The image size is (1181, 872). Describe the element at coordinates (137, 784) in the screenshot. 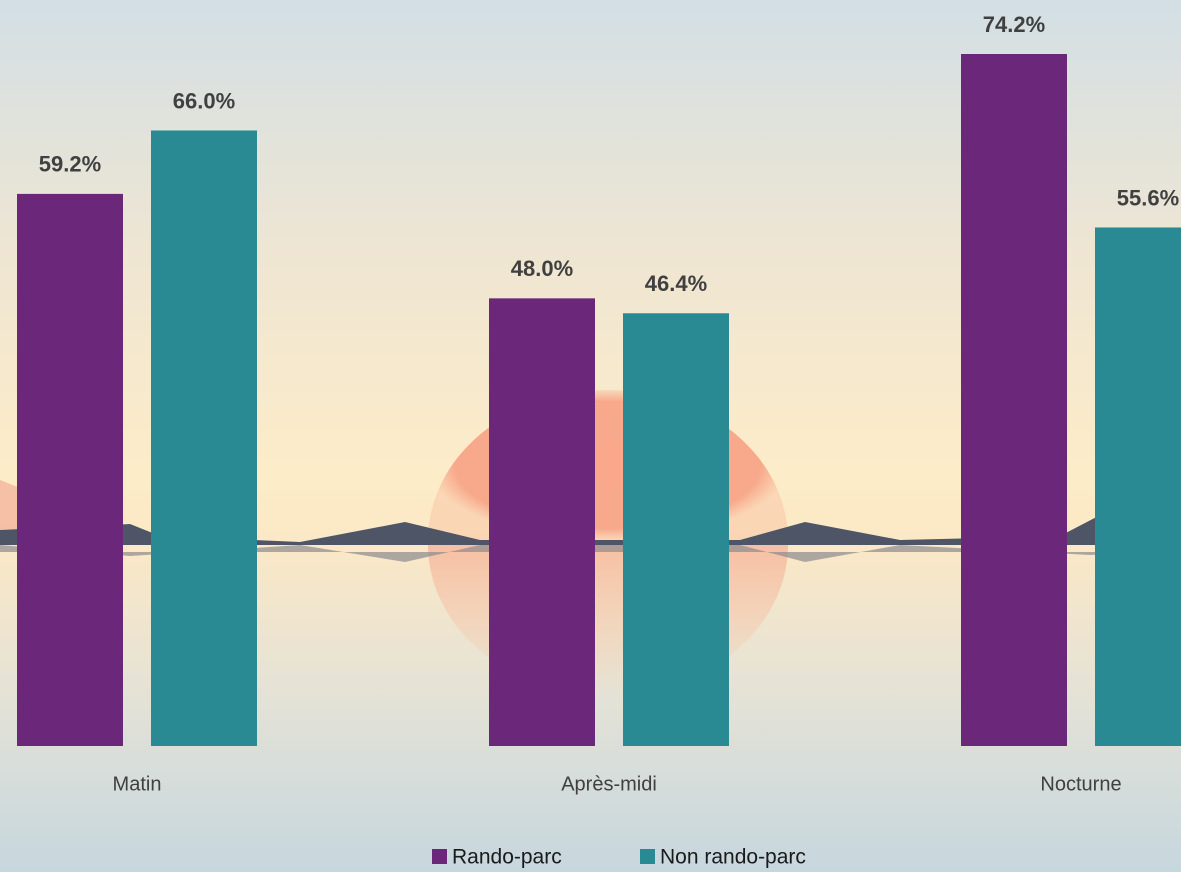

I see `x-tick-label: Matin` at that location.